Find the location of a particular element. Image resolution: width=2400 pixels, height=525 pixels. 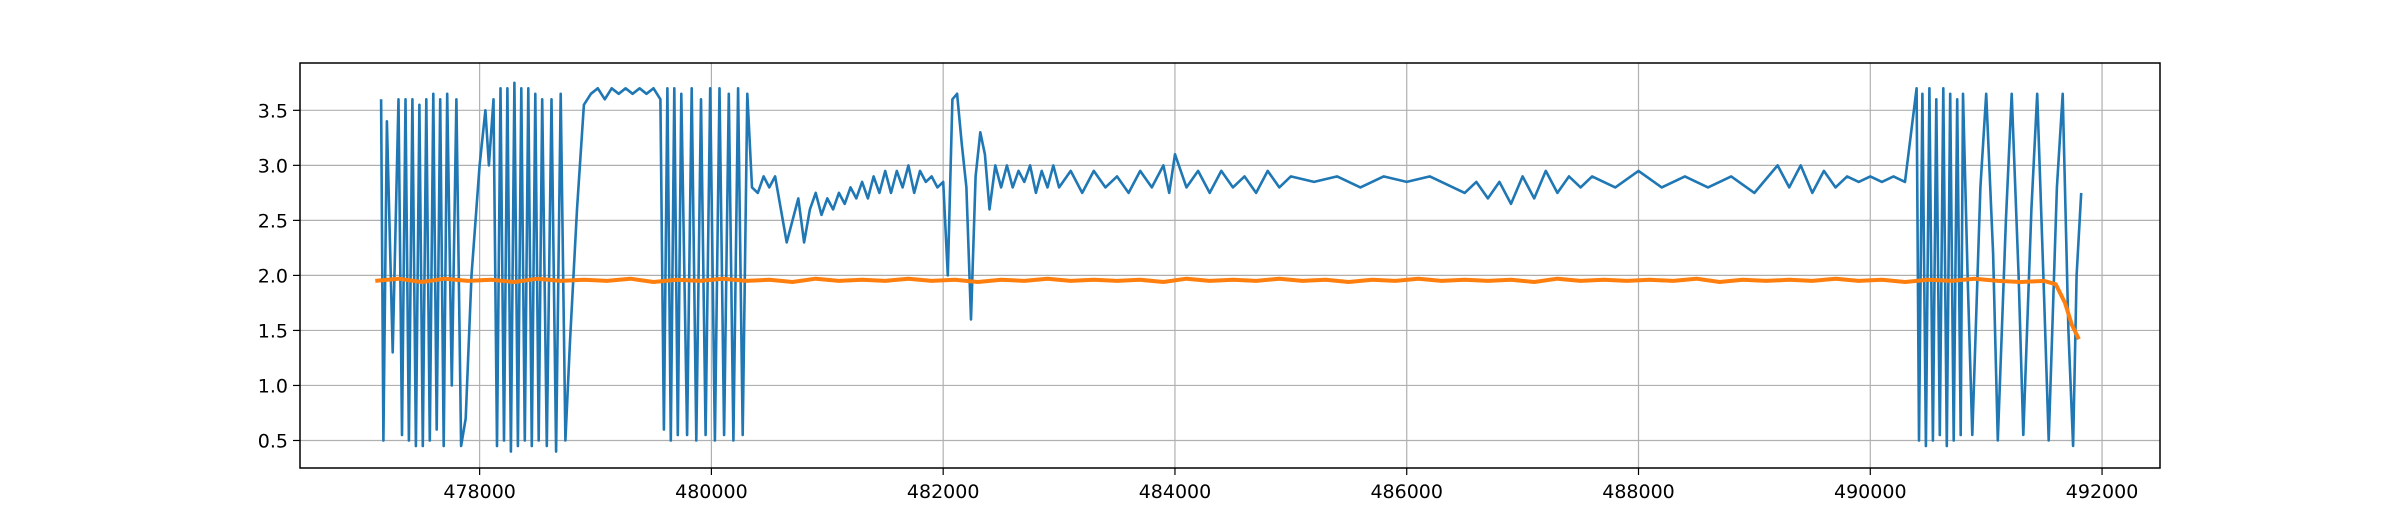

x-tick-label: 482000 is located at coordinates (943, 492).